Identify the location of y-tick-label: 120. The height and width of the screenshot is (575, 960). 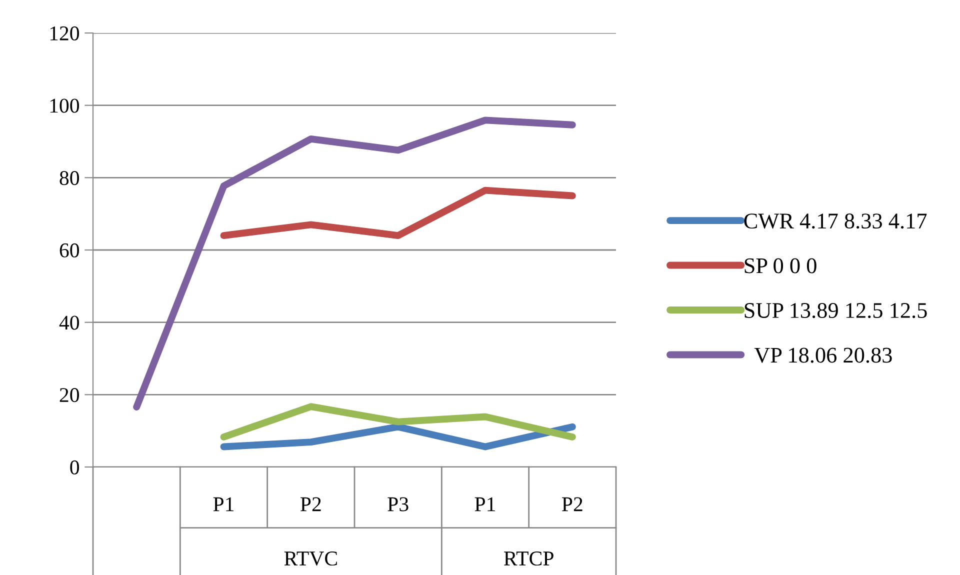
(65, 33).